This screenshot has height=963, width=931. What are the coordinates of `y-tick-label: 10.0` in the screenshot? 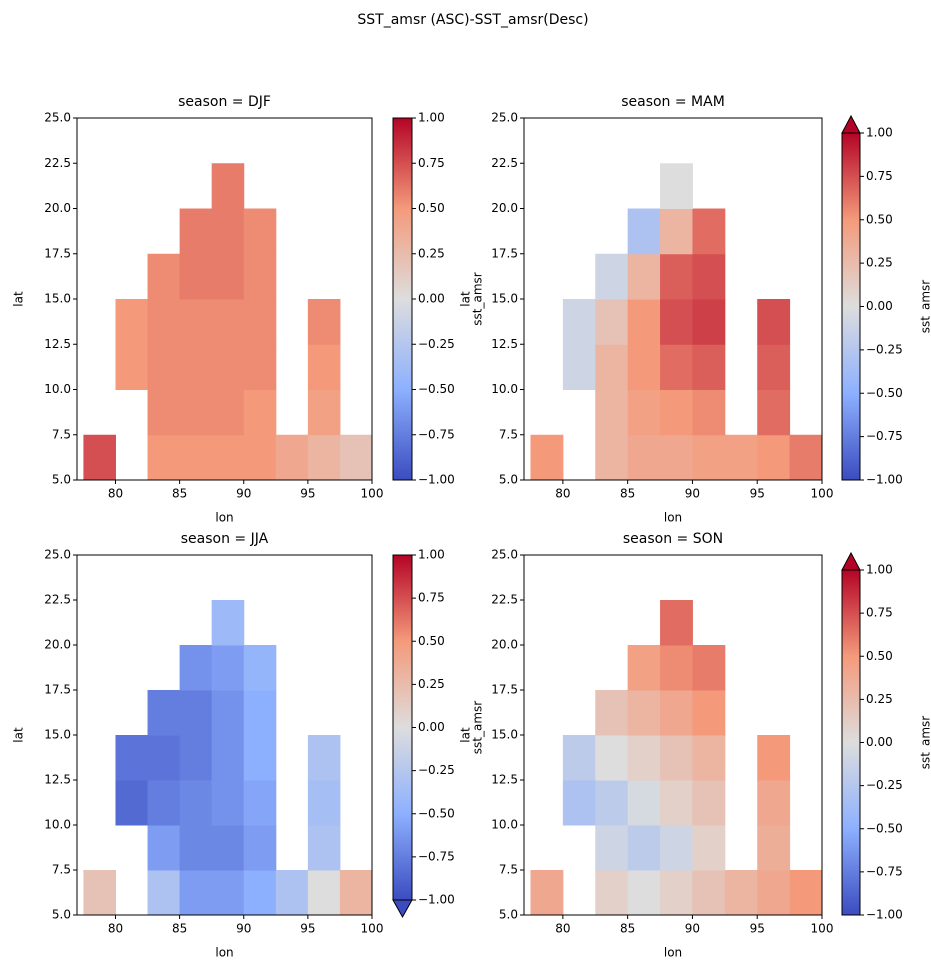 It's located at (57, 389).